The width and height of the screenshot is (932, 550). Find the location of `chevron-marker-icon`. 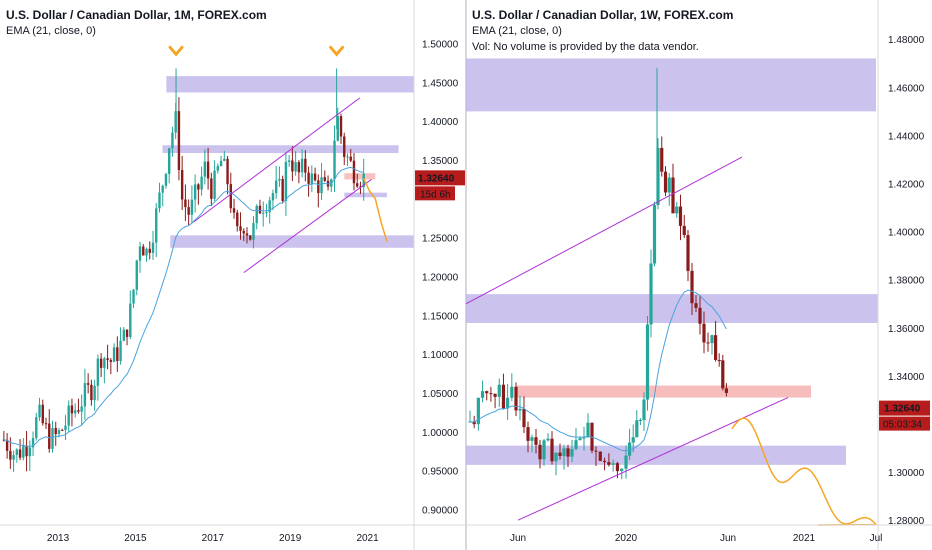

chevron-marker-icon is located at coordinates (176, 51).